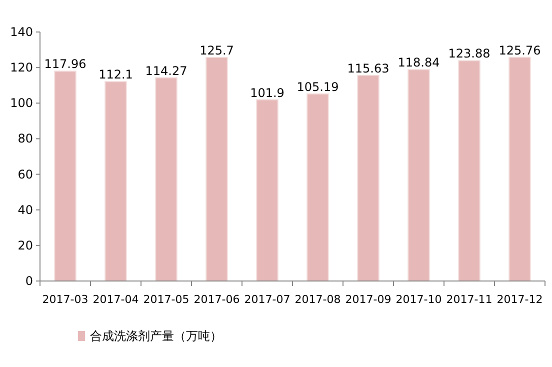 This screenshot has height=367, width=552. I want to click on y-tick-label: 0, so click(29, 281).